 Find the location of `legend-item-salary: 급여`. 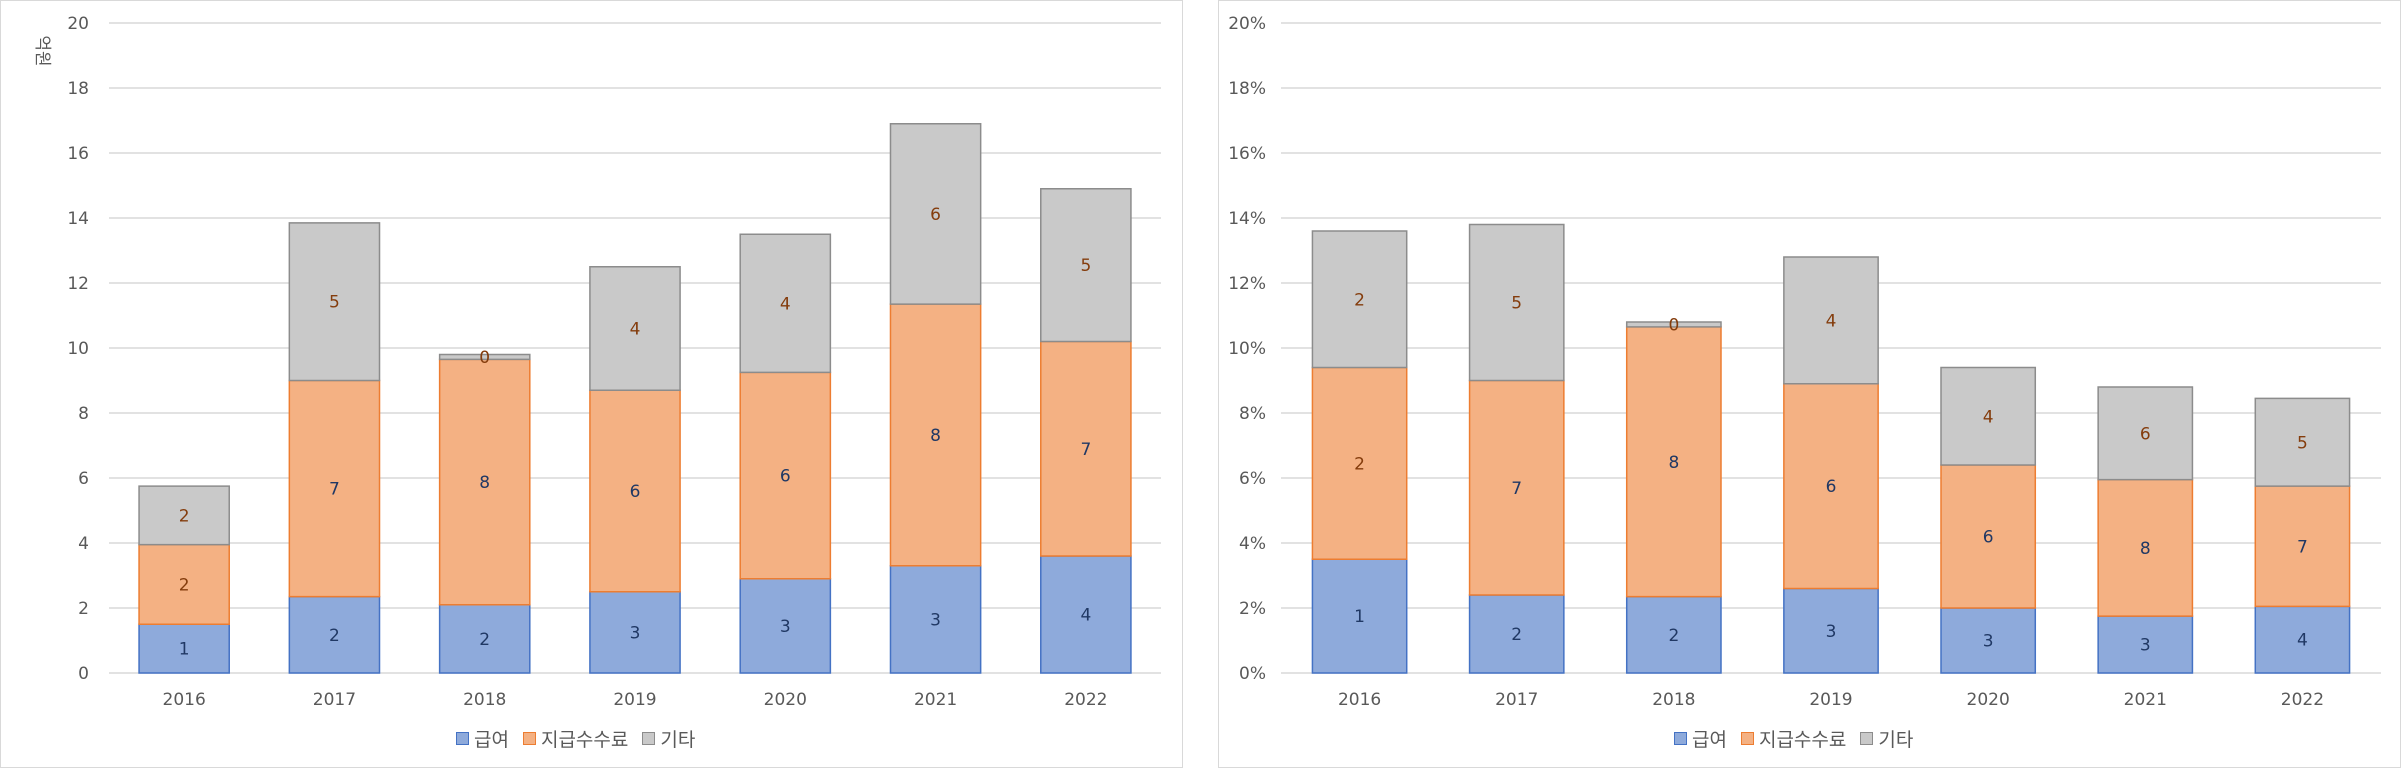

legend-item-salary: 급여 is located at coordinates (482, 738).